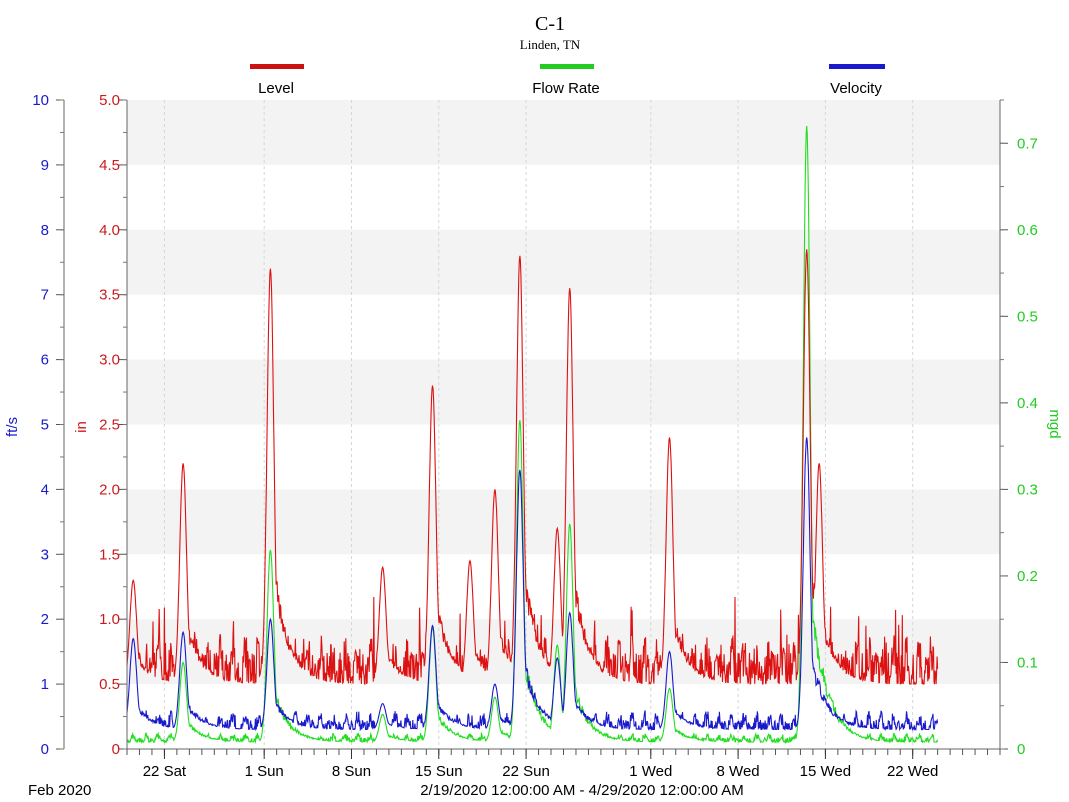  Describe the element at coordinates (912, 771) in the screenshot. I see `x-tick-label: 22 Wed` at that location.